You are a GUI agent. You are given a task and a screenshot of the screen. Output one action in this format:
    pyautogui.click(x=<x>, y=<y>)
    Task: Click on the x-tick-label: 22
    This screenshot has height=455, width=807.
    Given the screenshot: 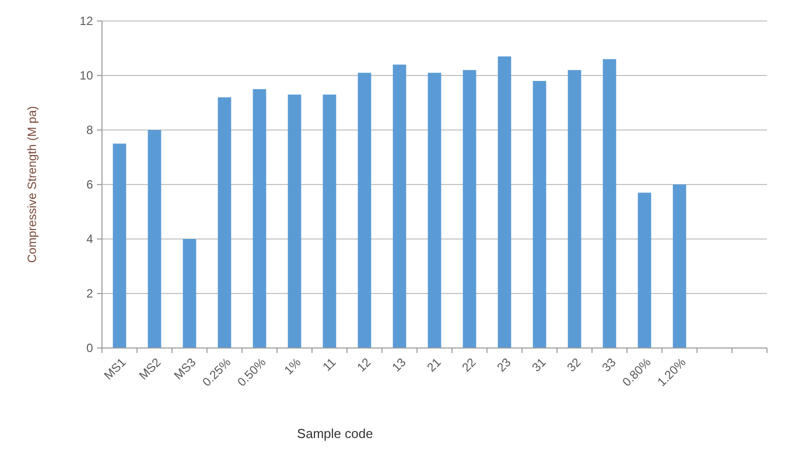 What is the action you would take?
    pyautogui.click(x=469, y=364)
    